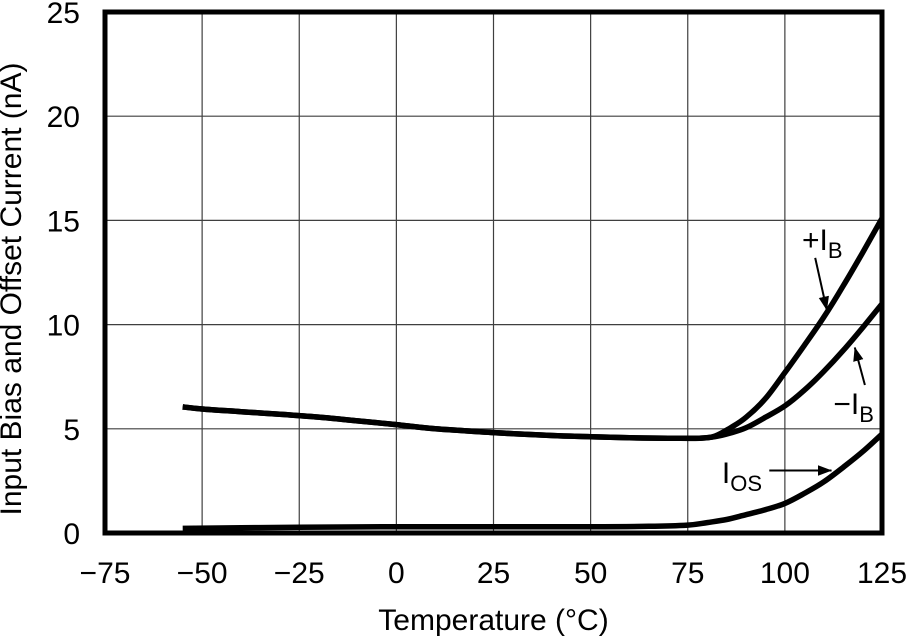 This screenshot has height=638, width=907. I want to click on curve-ios, so click(533, 481).